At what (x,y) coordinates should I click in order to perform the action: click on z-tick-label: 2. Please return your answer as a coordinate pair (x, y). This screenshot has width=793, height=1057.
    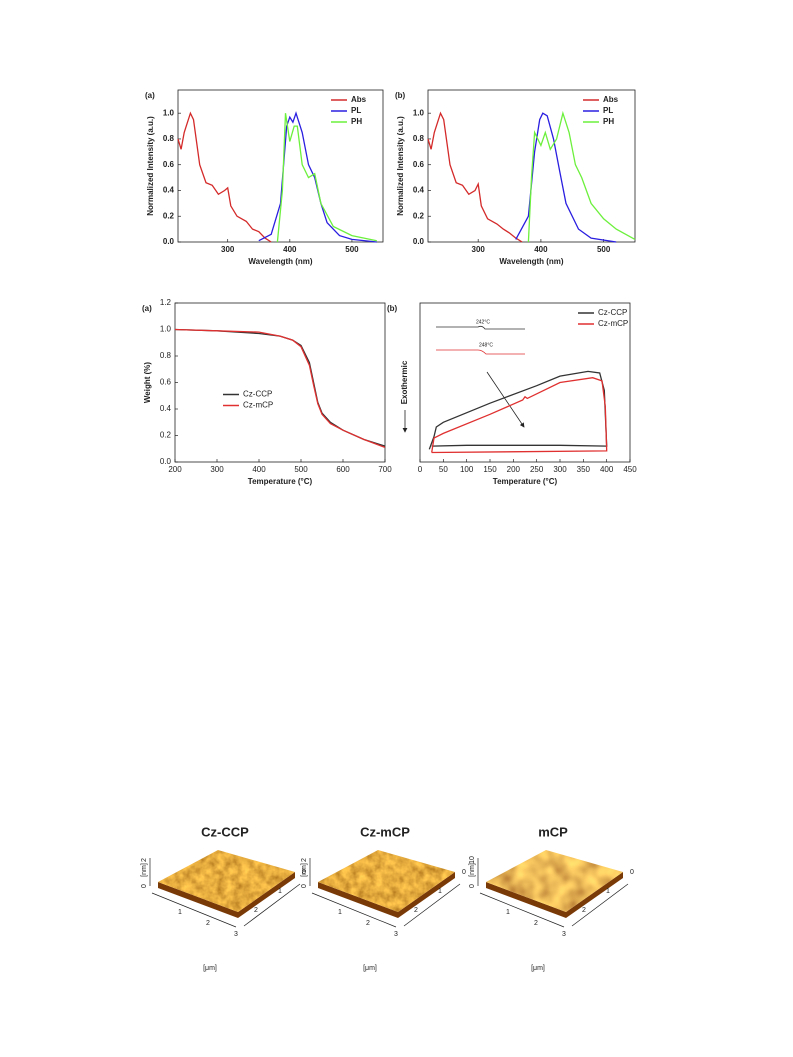
    Looking at the image, I should click on (144, 860).